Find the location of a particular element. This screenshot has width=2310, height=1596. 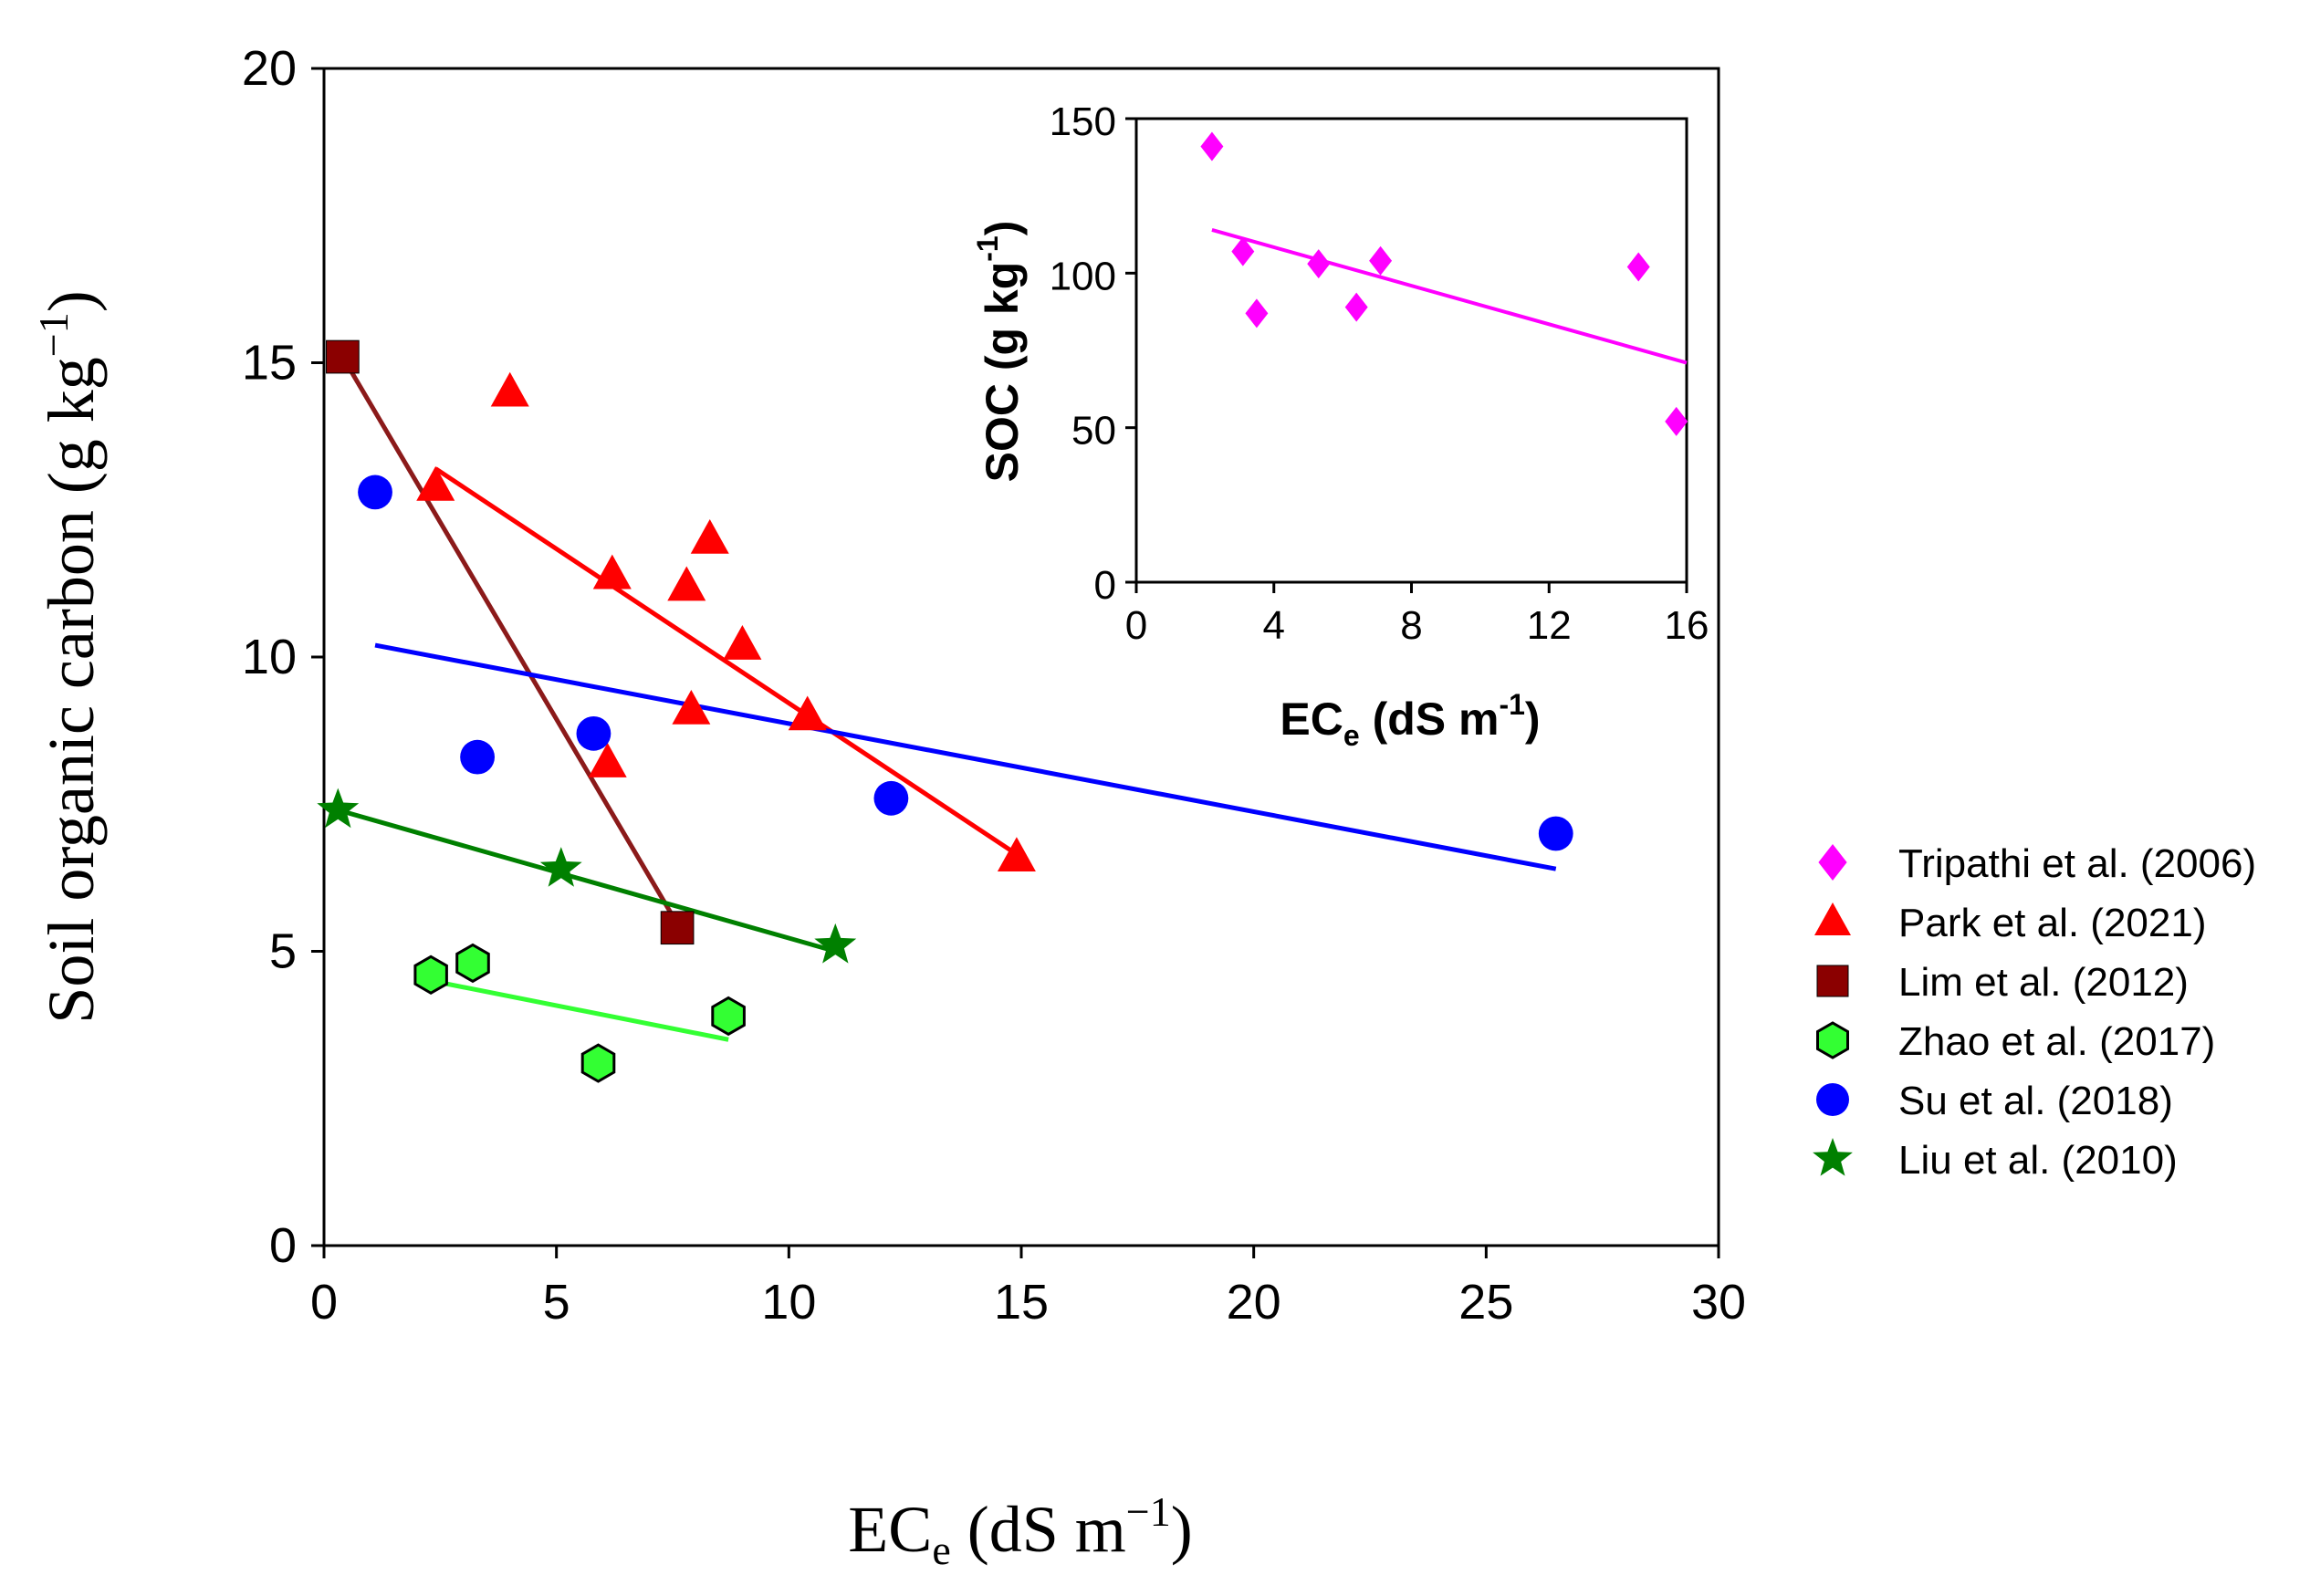

legend-label-tripathi: Tripathi et al. (2006) is located at coordinates (2077, 863).